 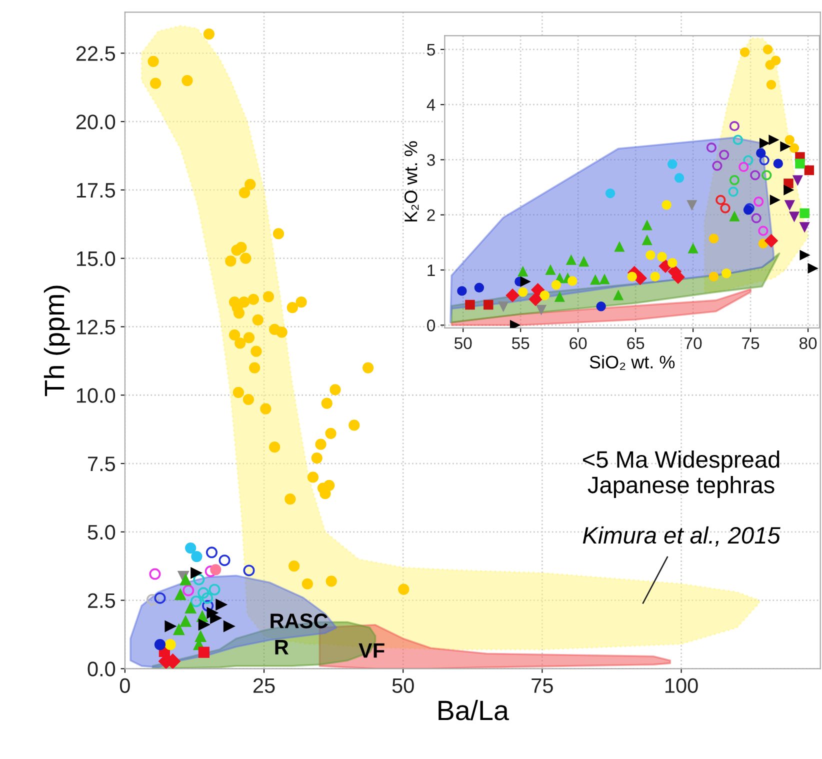 I want to click on y-tick-label: 2.5, so click(x=102, y=600).